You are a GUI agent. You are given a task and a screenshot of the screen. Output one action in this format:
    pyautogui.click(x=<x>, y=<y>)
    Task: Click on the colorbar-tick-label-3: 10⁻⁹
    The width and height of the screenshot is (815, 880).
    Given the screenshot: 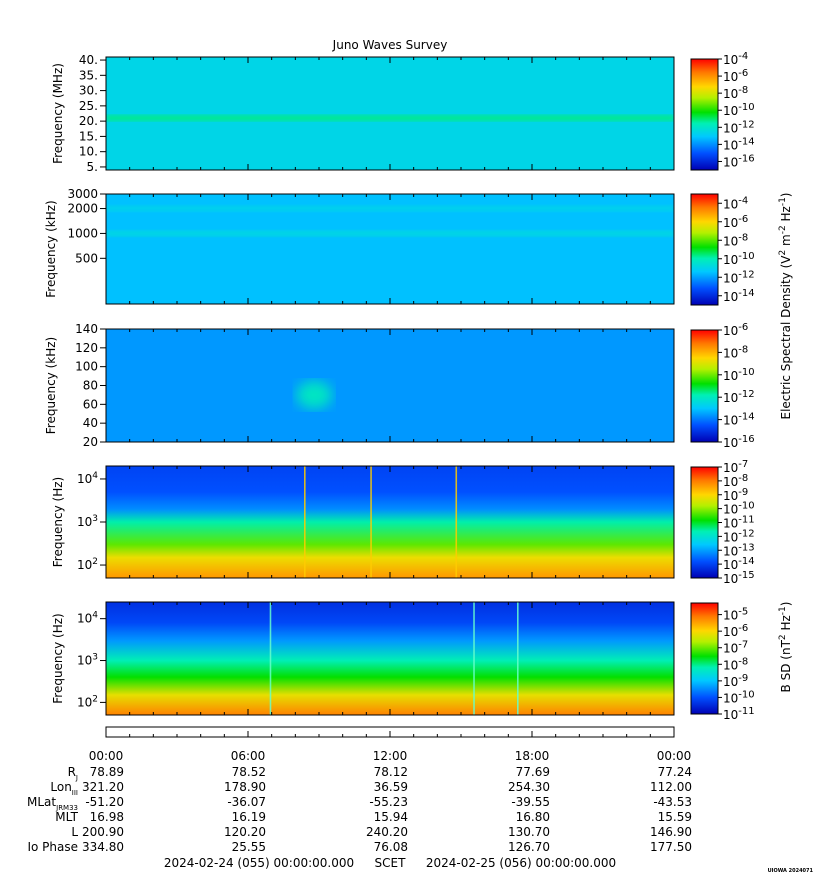 What is the action you would take?
    pyautogui.click(x=735, y=495)
    